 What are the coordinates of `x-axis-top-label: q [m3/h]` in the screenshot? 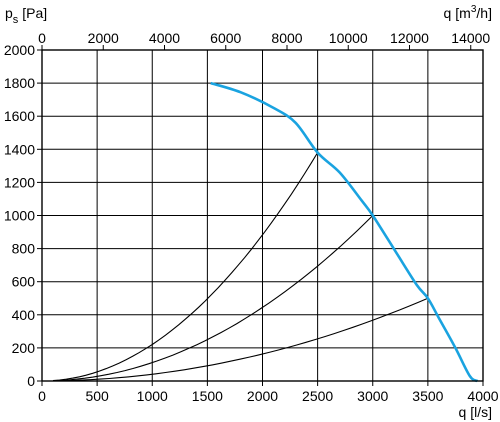 It's located at (468, 12).